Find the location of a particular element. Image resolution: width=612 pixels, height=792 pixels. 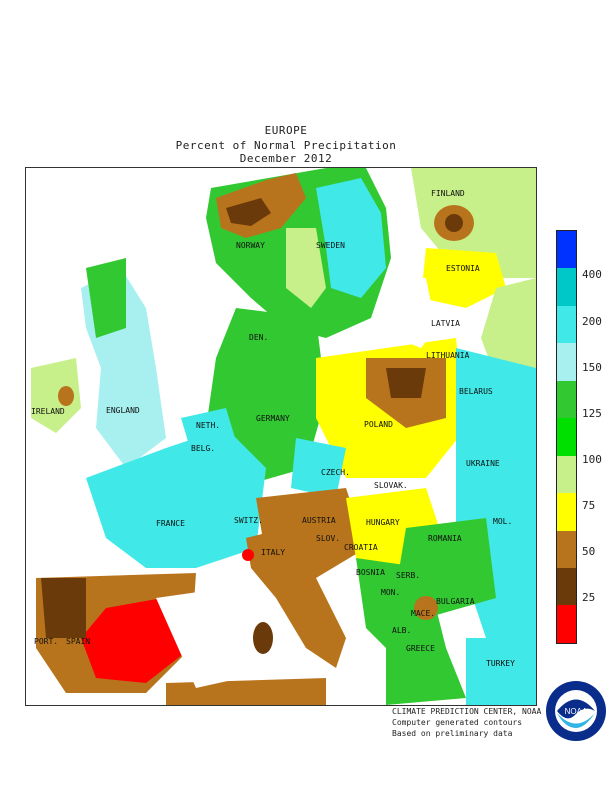

region-poland-verydry is located at coordinates (406, 383).